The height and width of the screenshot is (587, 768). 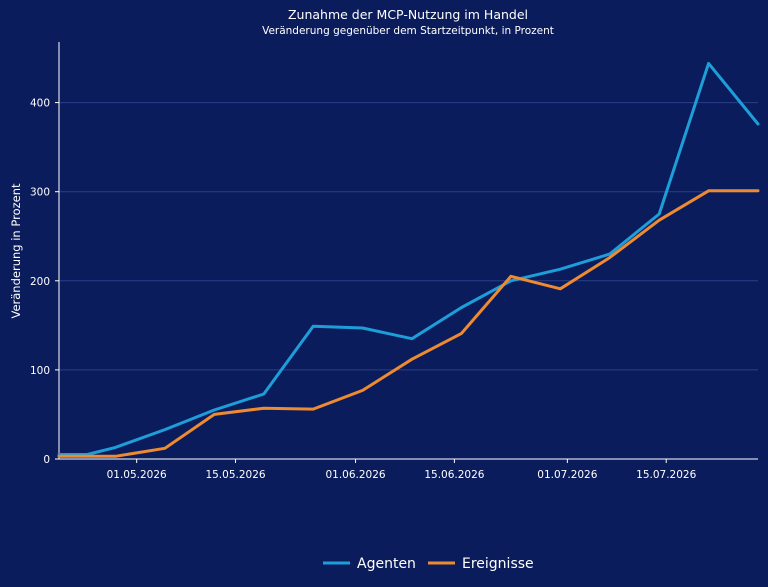 What do you see at coordinates (408, 14) in the screenshot?
I see `chart-title: Zunahme der MCP-Nutzung im Handel` at bounding box center [408, 14].